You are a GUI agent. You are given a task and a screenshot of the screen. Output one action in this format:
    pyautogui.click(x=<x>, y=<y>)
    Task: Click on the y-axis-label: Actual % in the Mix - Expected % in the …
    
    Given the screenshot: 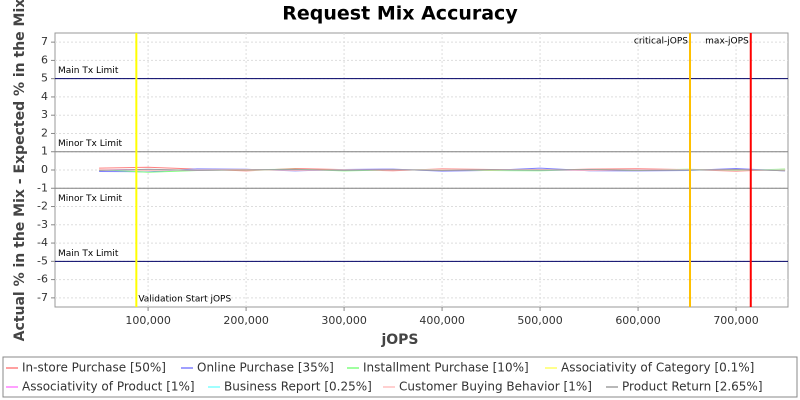 What is the action you would take?
    pyautogui.click(x=20, y=170)
    